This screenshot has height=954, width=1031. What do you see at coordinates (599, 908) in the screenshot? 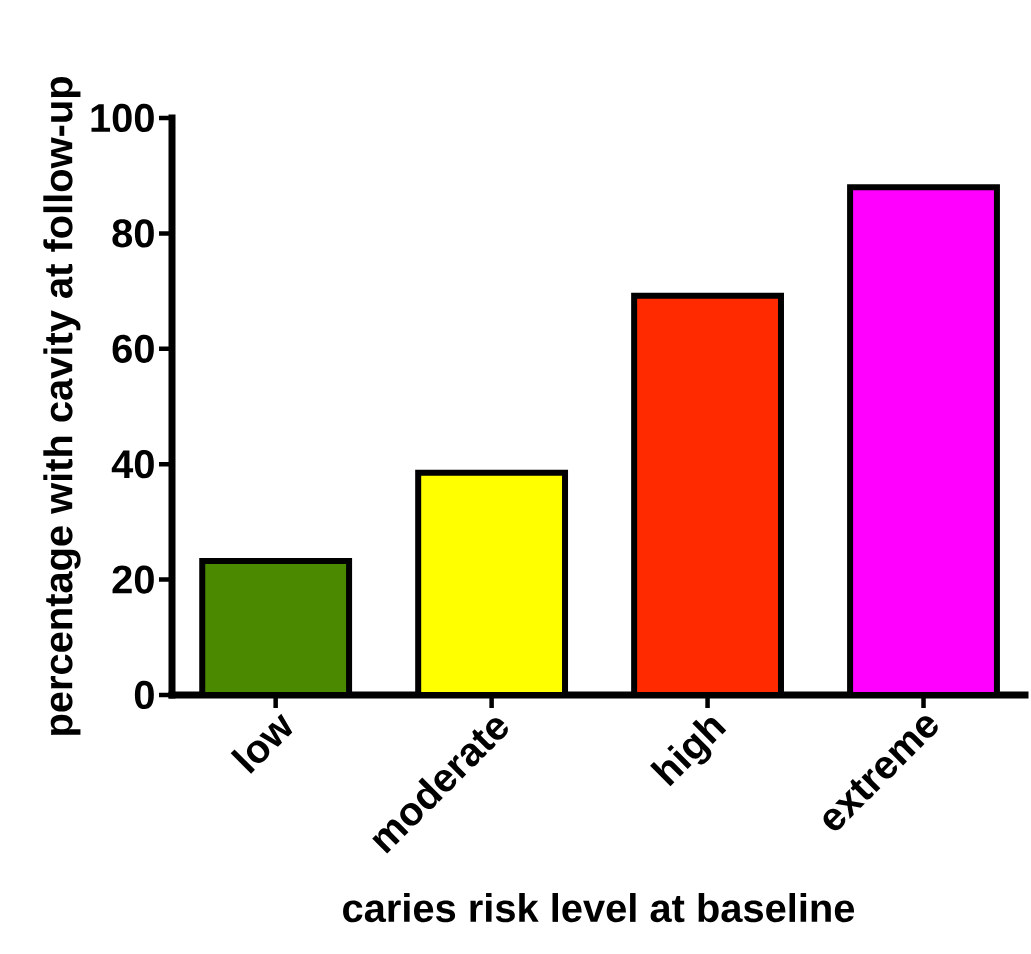
I see `x-axis-title: caries risk level at baseline` at bounding box center [599, 908].